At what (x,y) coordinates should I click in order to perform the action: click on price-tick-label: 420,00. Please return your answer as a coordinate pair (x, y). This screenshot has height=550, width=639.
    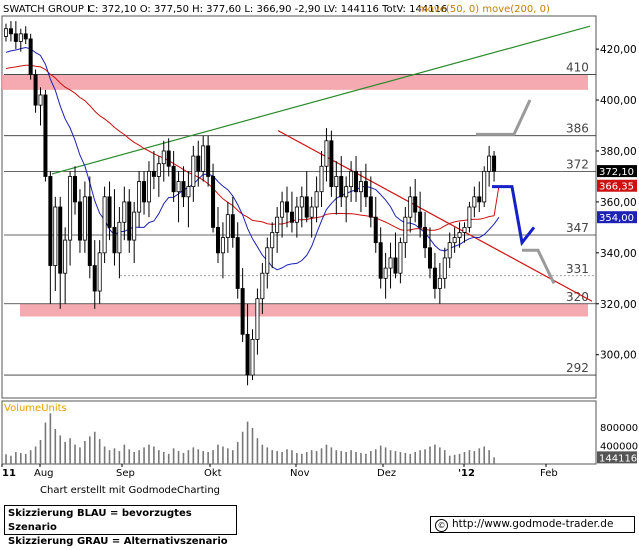
    Looking at the image, I should click on (618, 50).